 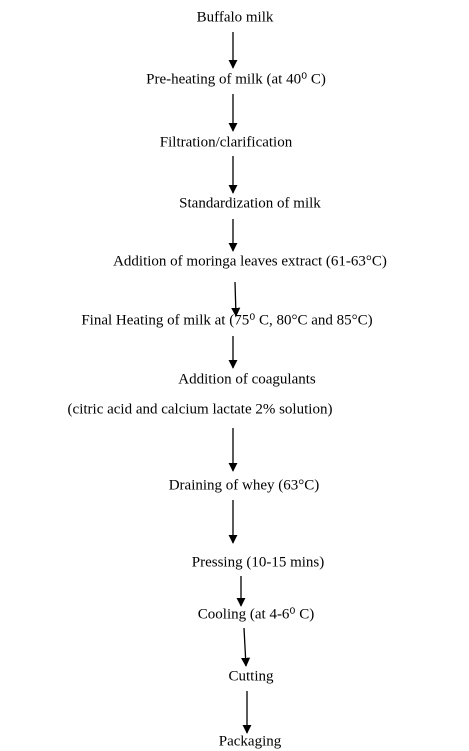 I want to click on step-label: Packaging, so click(x=250, y=741).